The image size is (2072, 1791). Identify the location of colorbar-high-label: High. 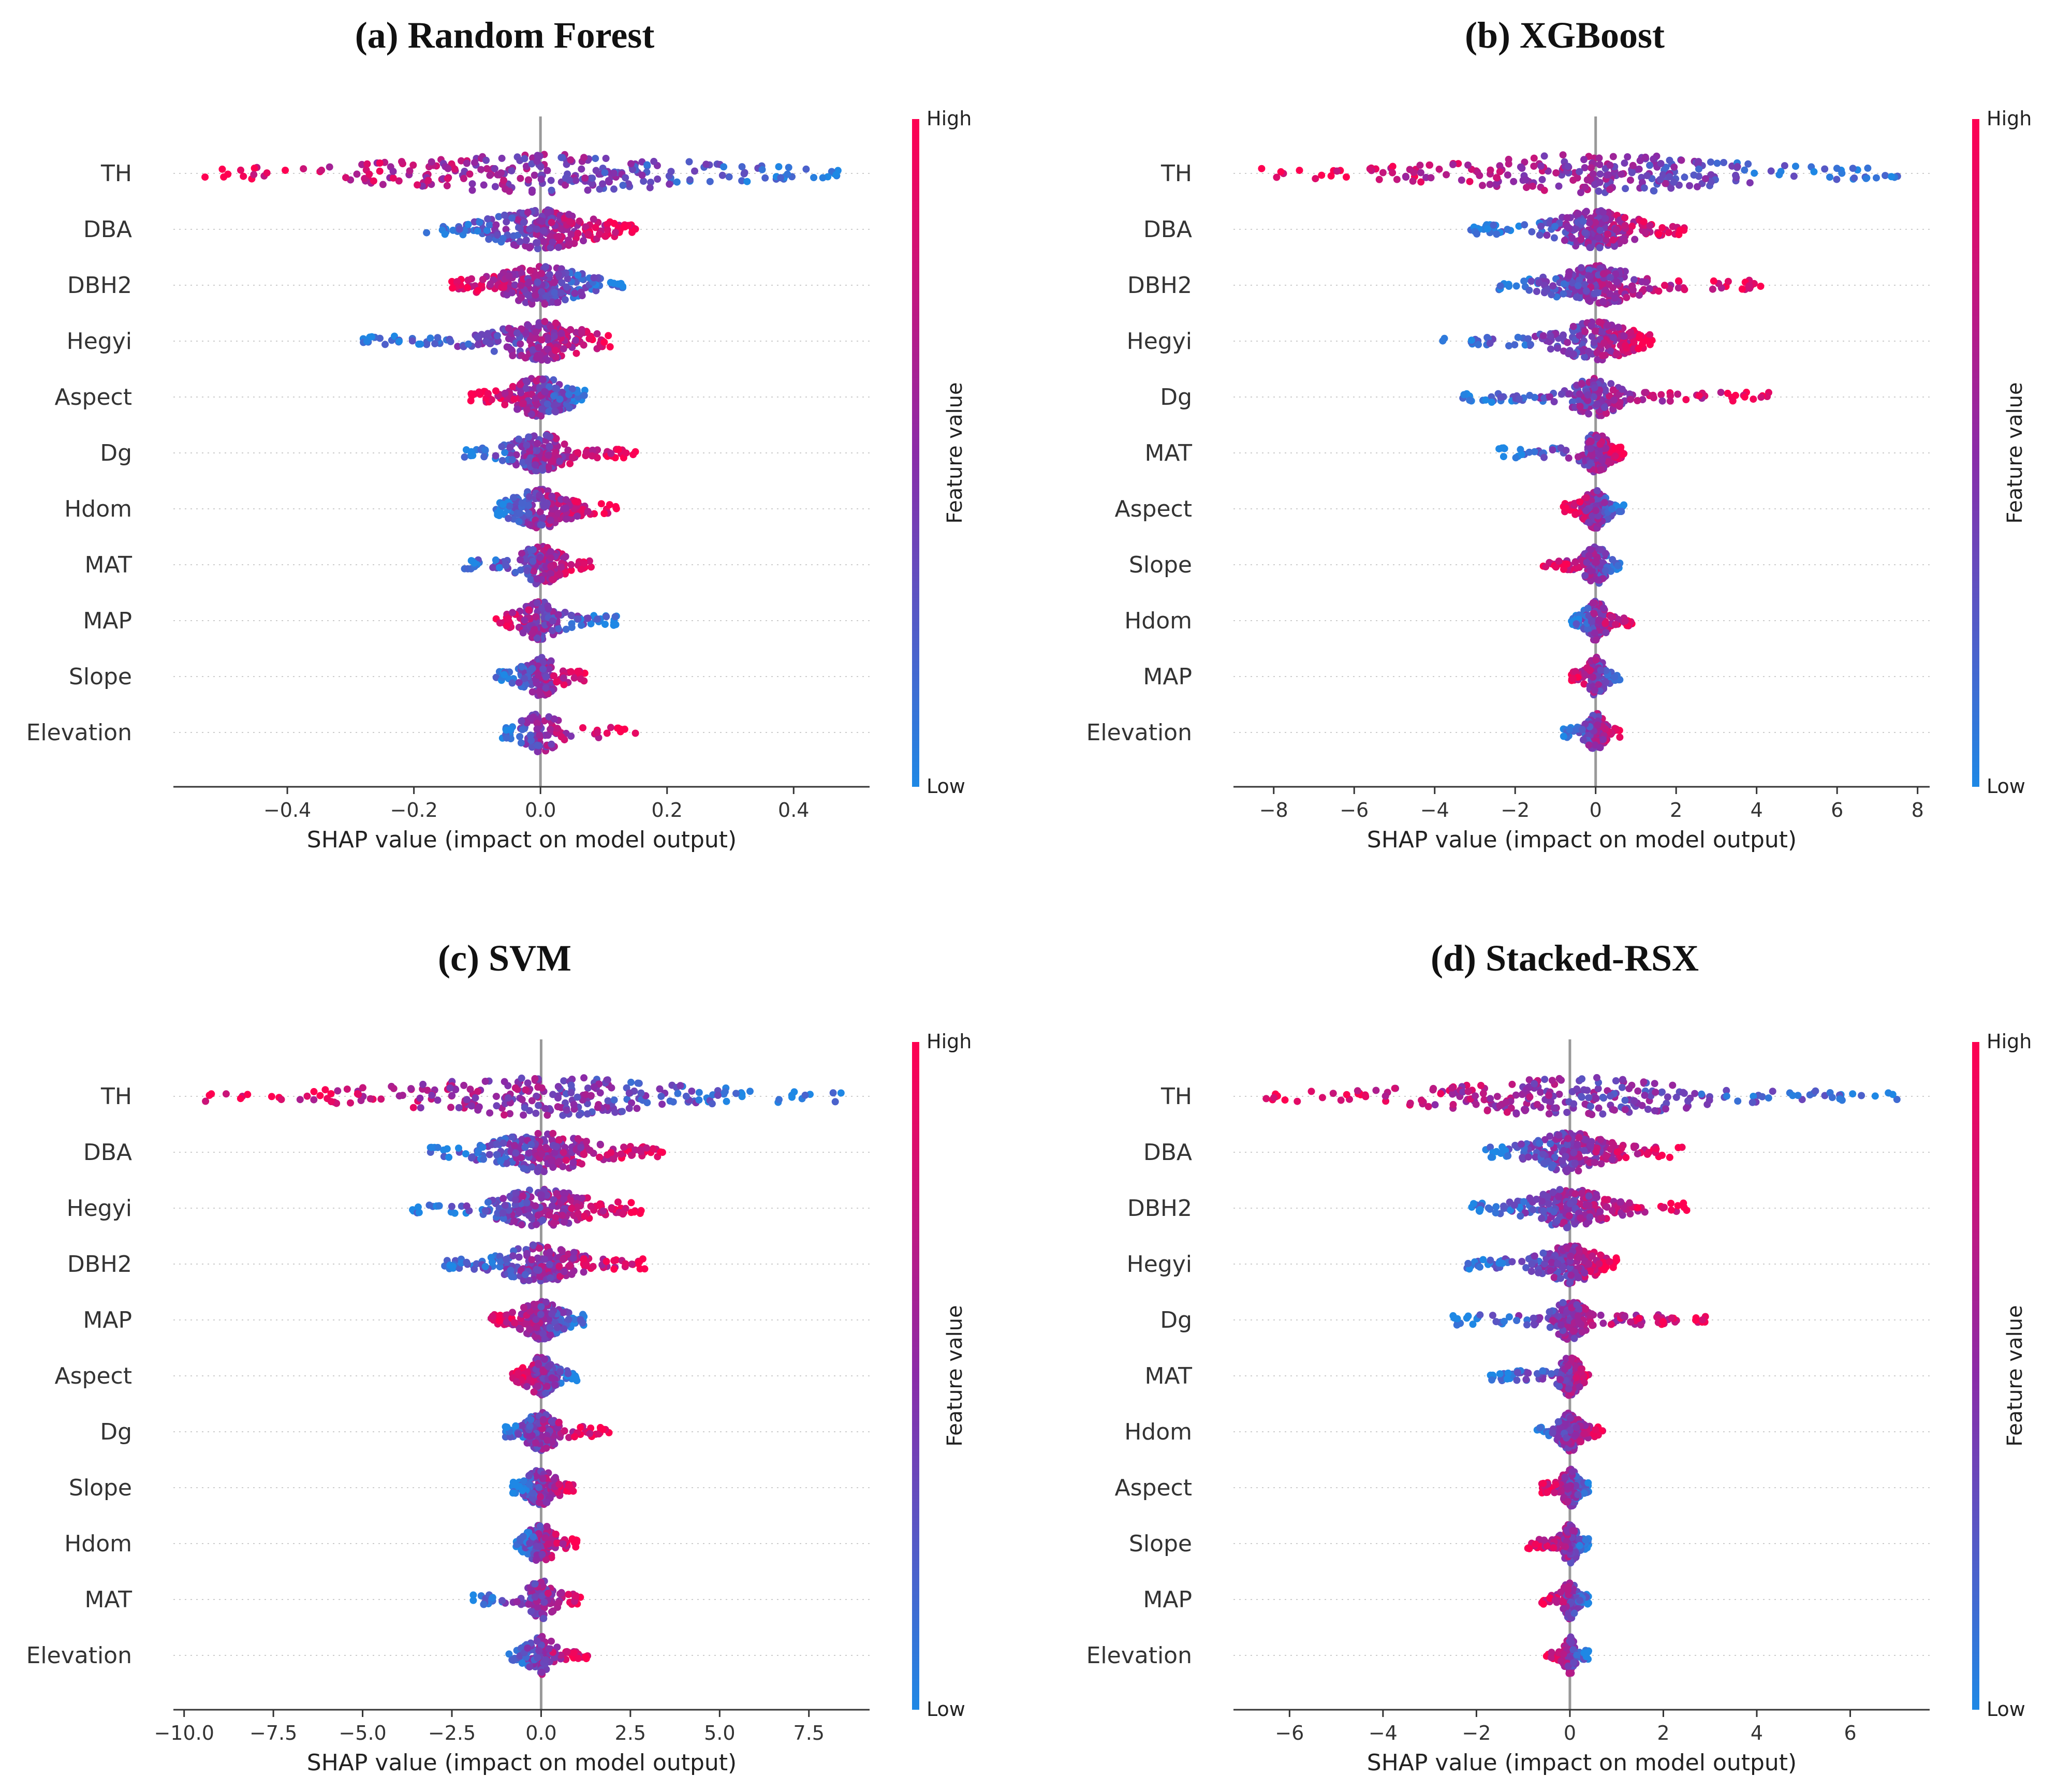
(2009, 118).